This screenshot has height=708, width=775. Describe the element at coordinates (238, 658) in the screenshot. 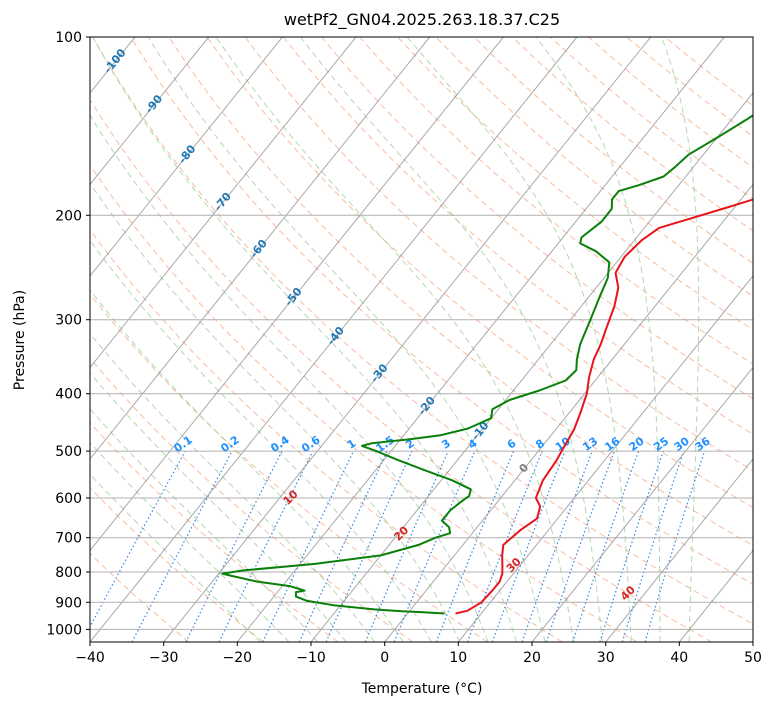

I see `x-tick-label: −20` at that location.